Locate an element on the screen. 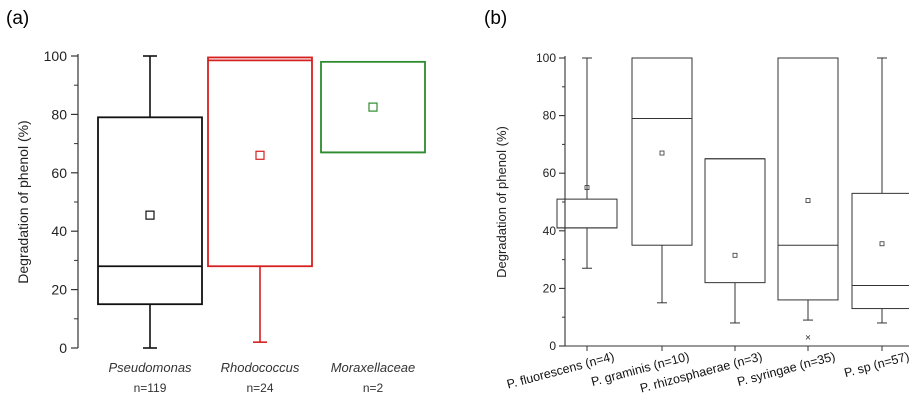  box-rhodococcus is located at coordinates (260, 199).